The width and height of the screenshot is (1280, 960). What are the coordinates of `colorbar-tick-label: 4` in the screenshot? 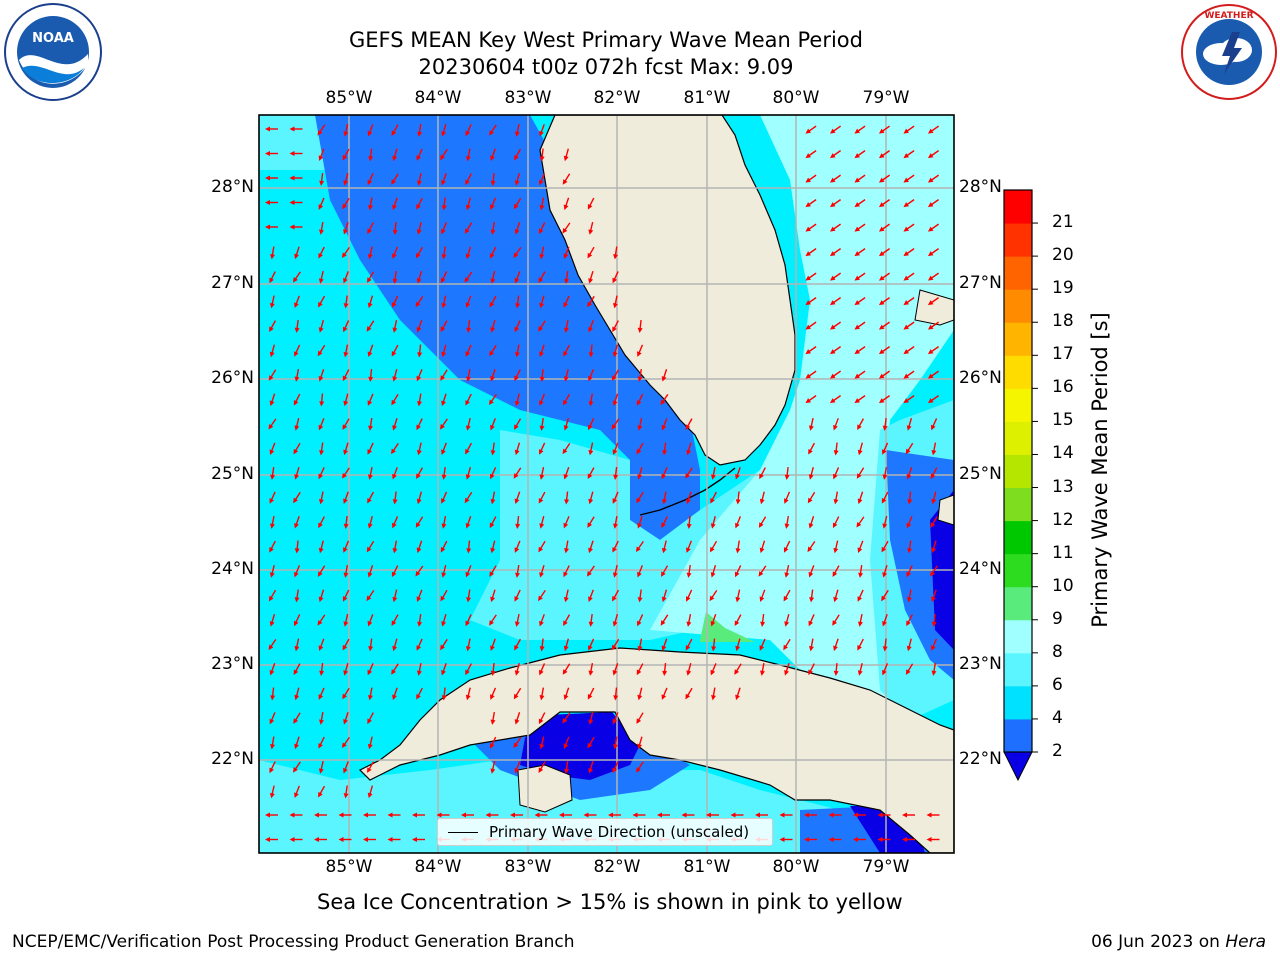 It's located at (1057, 717).